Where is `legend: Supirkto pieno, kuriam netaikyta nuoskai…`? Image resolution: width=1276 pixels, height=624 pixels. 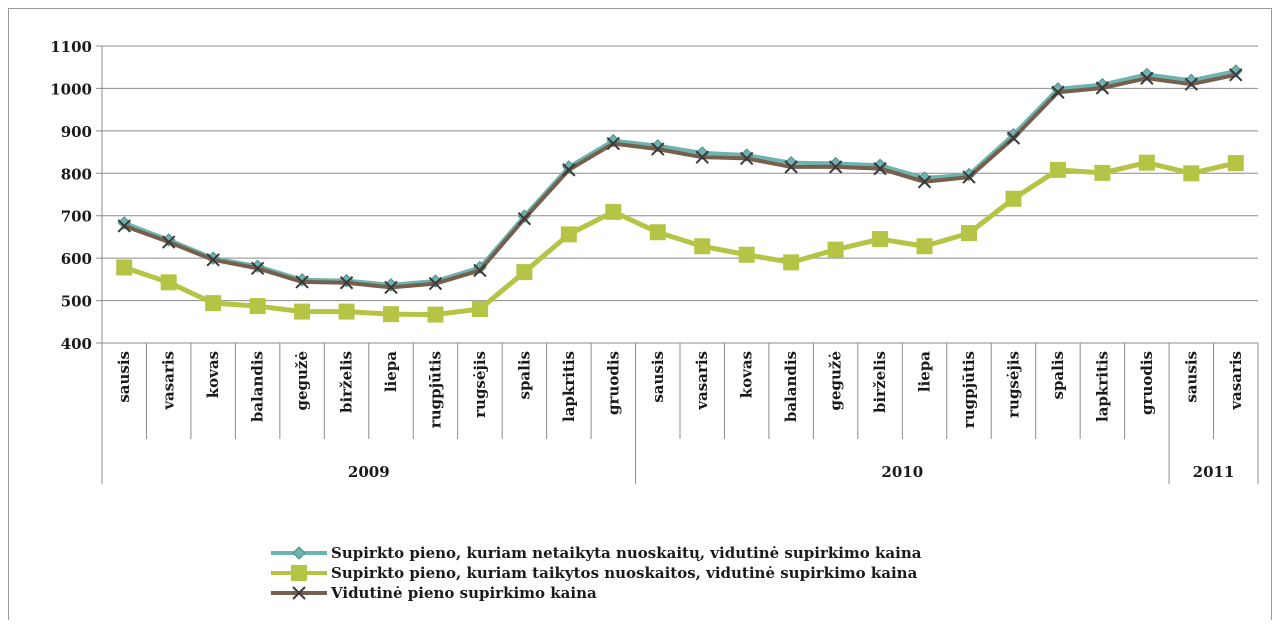
legend: Supirkto pieno, kuriam netaikyta nuoskai… is located at coordinates (596, 573).